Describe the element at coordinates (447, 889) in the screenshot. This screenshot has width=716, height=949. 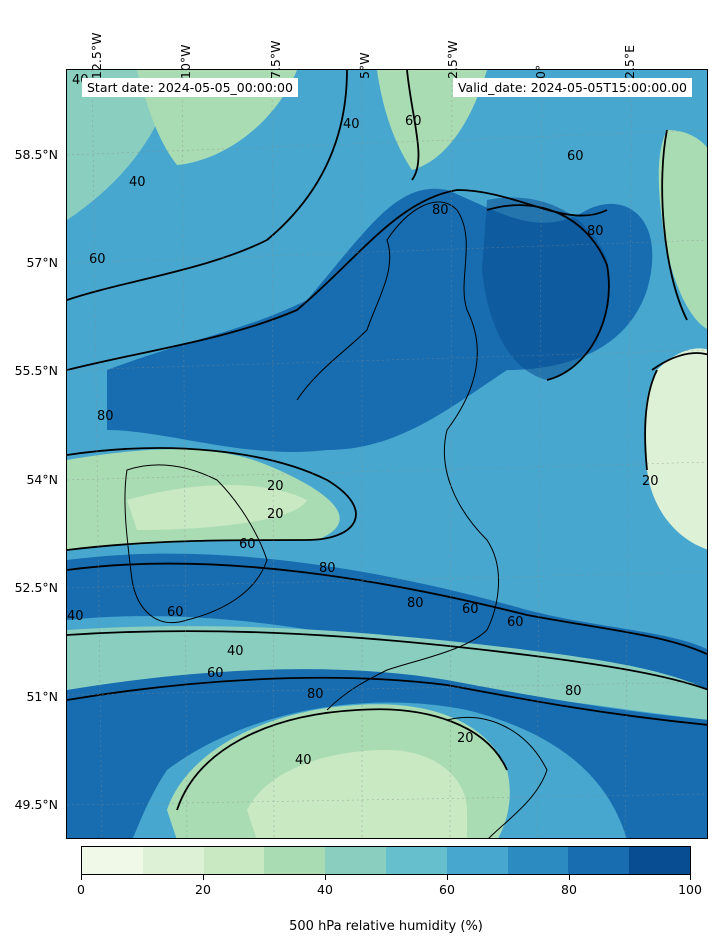
I see `colorbar-tick-label: 60` at that location.